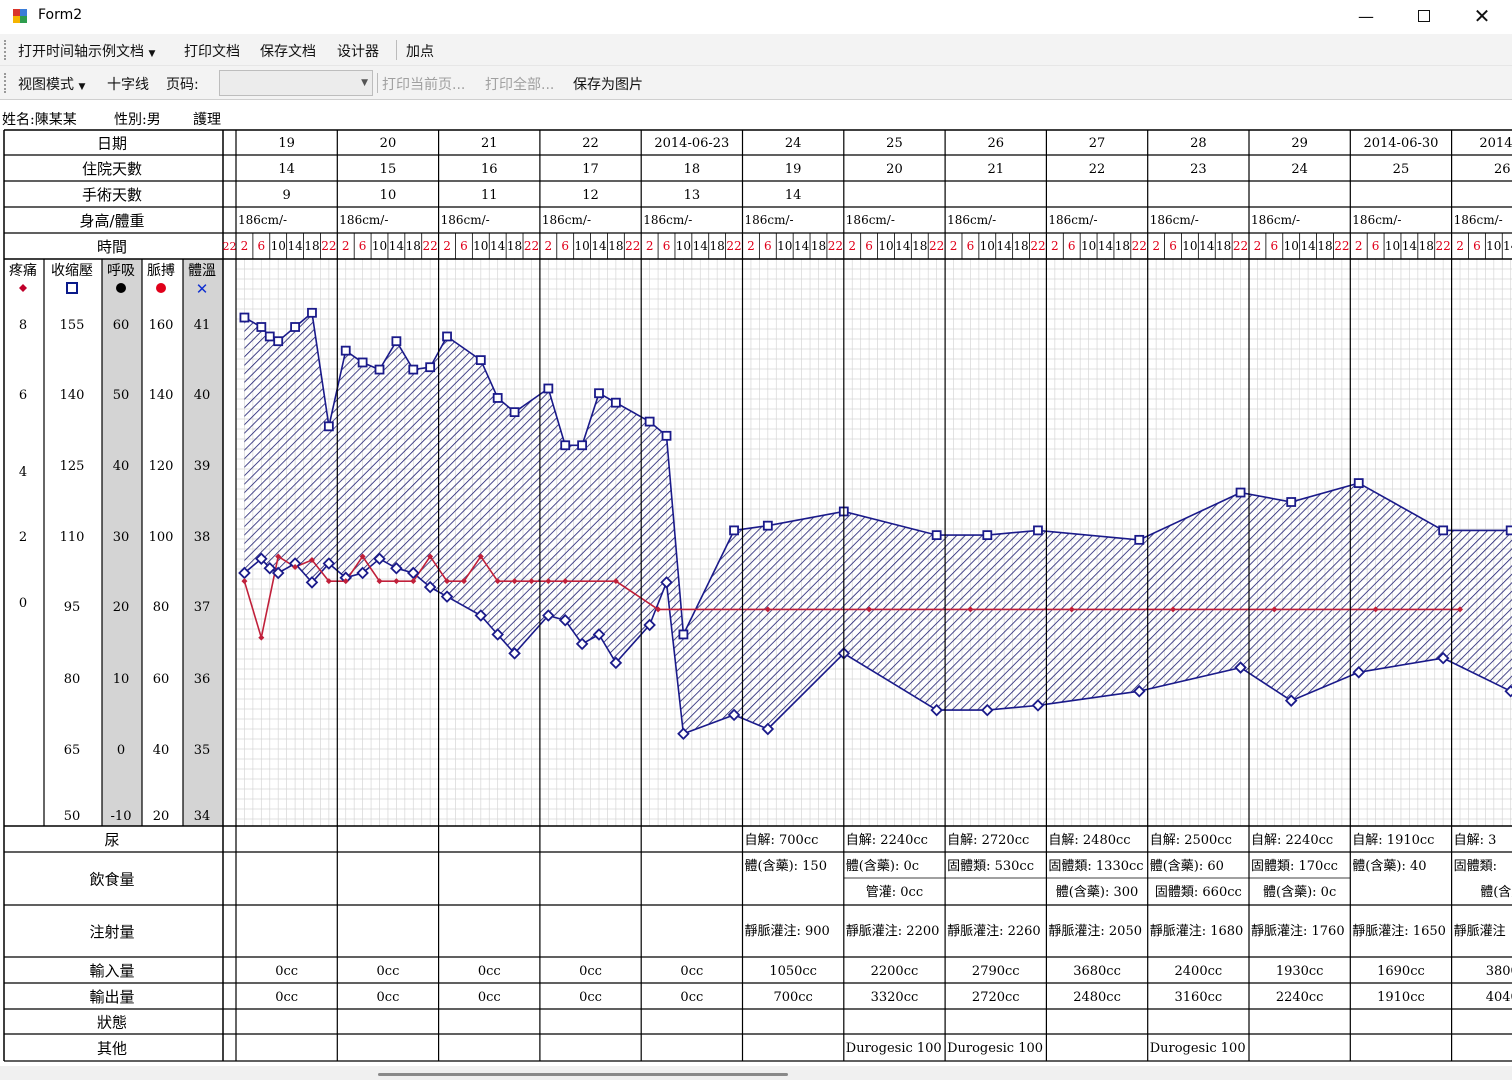 The image size is (1512, 1080). I want to click on designer-button: 设计器, so click(358, 52).